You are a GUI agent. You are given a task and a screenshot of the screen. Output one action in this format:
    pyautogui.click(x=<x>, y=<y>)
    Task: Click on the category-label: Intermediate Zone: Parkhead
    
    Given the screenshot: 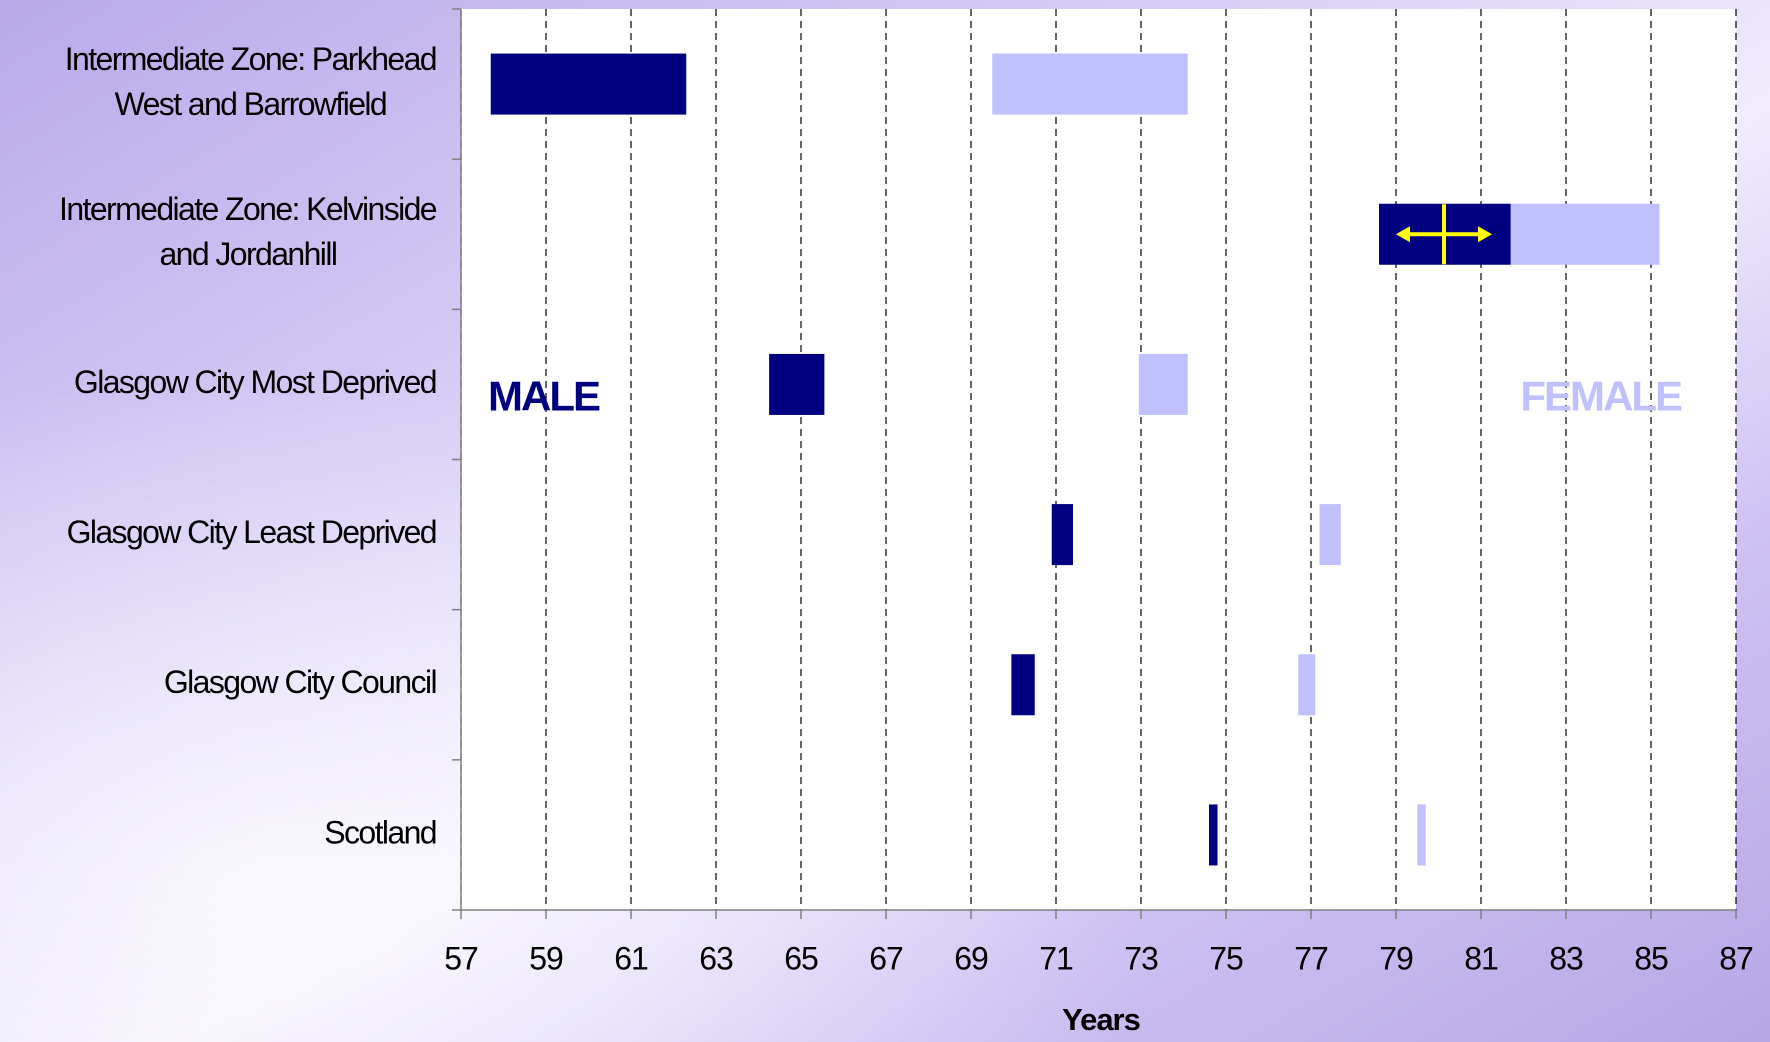 What is the action you would take?
    pyautogui.click(x=250, y=59)
    